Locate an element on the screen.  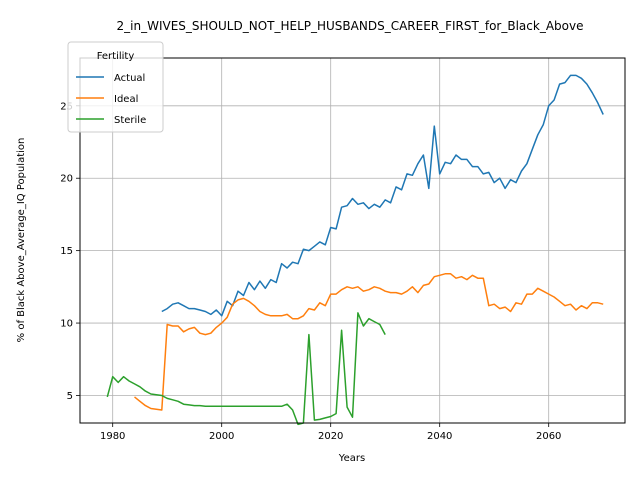
legend-label-sterile: Sterile is located at coordinates (130, 120).